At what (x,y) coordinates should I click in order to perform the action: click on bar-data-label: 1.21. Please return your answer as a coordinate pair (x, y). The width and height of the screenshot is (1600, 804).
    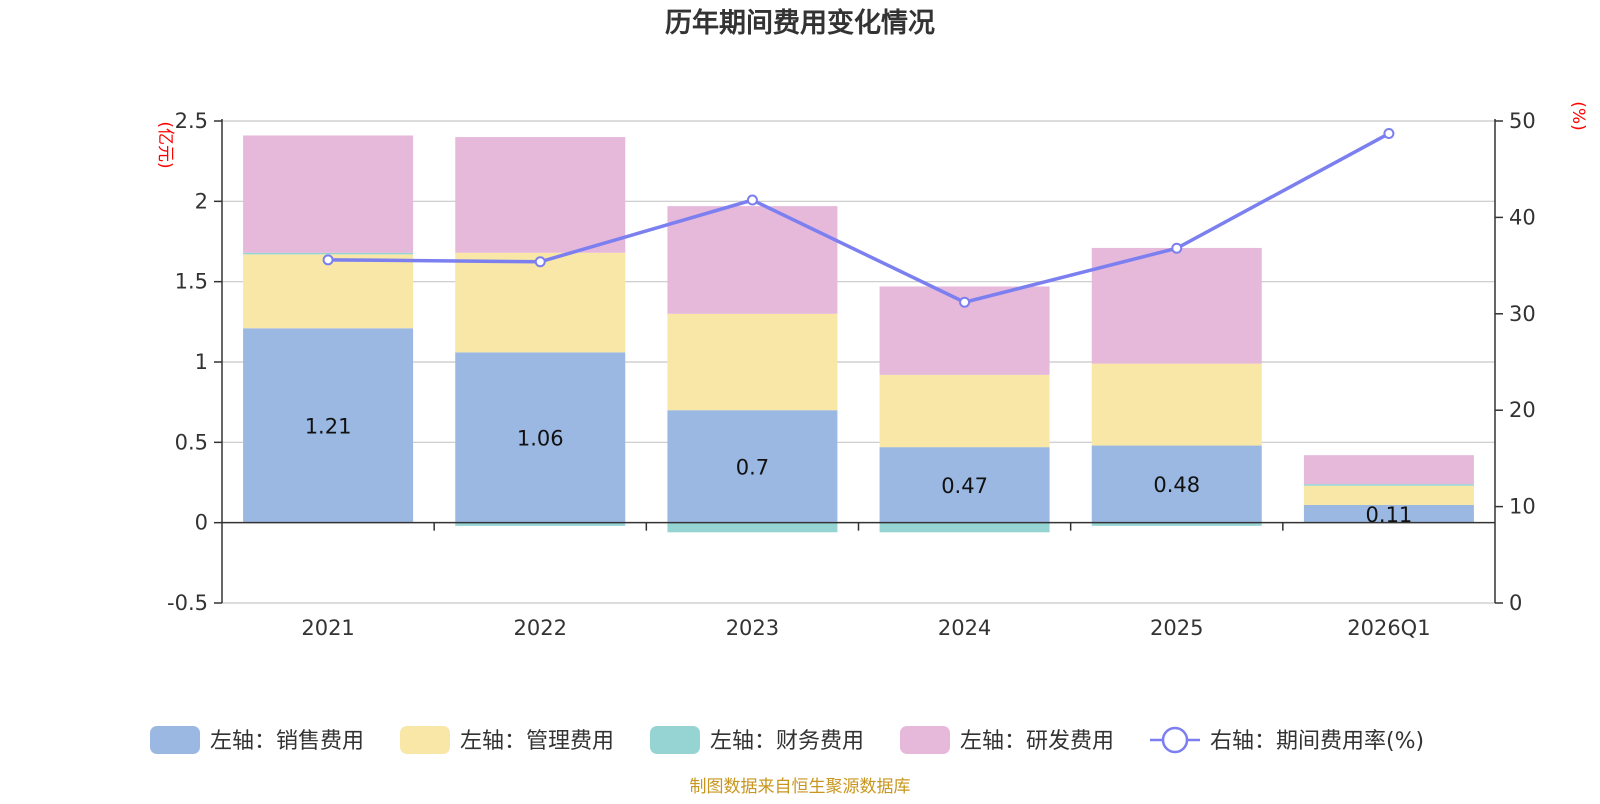
    Looking at the image, I should click on (328, 426).